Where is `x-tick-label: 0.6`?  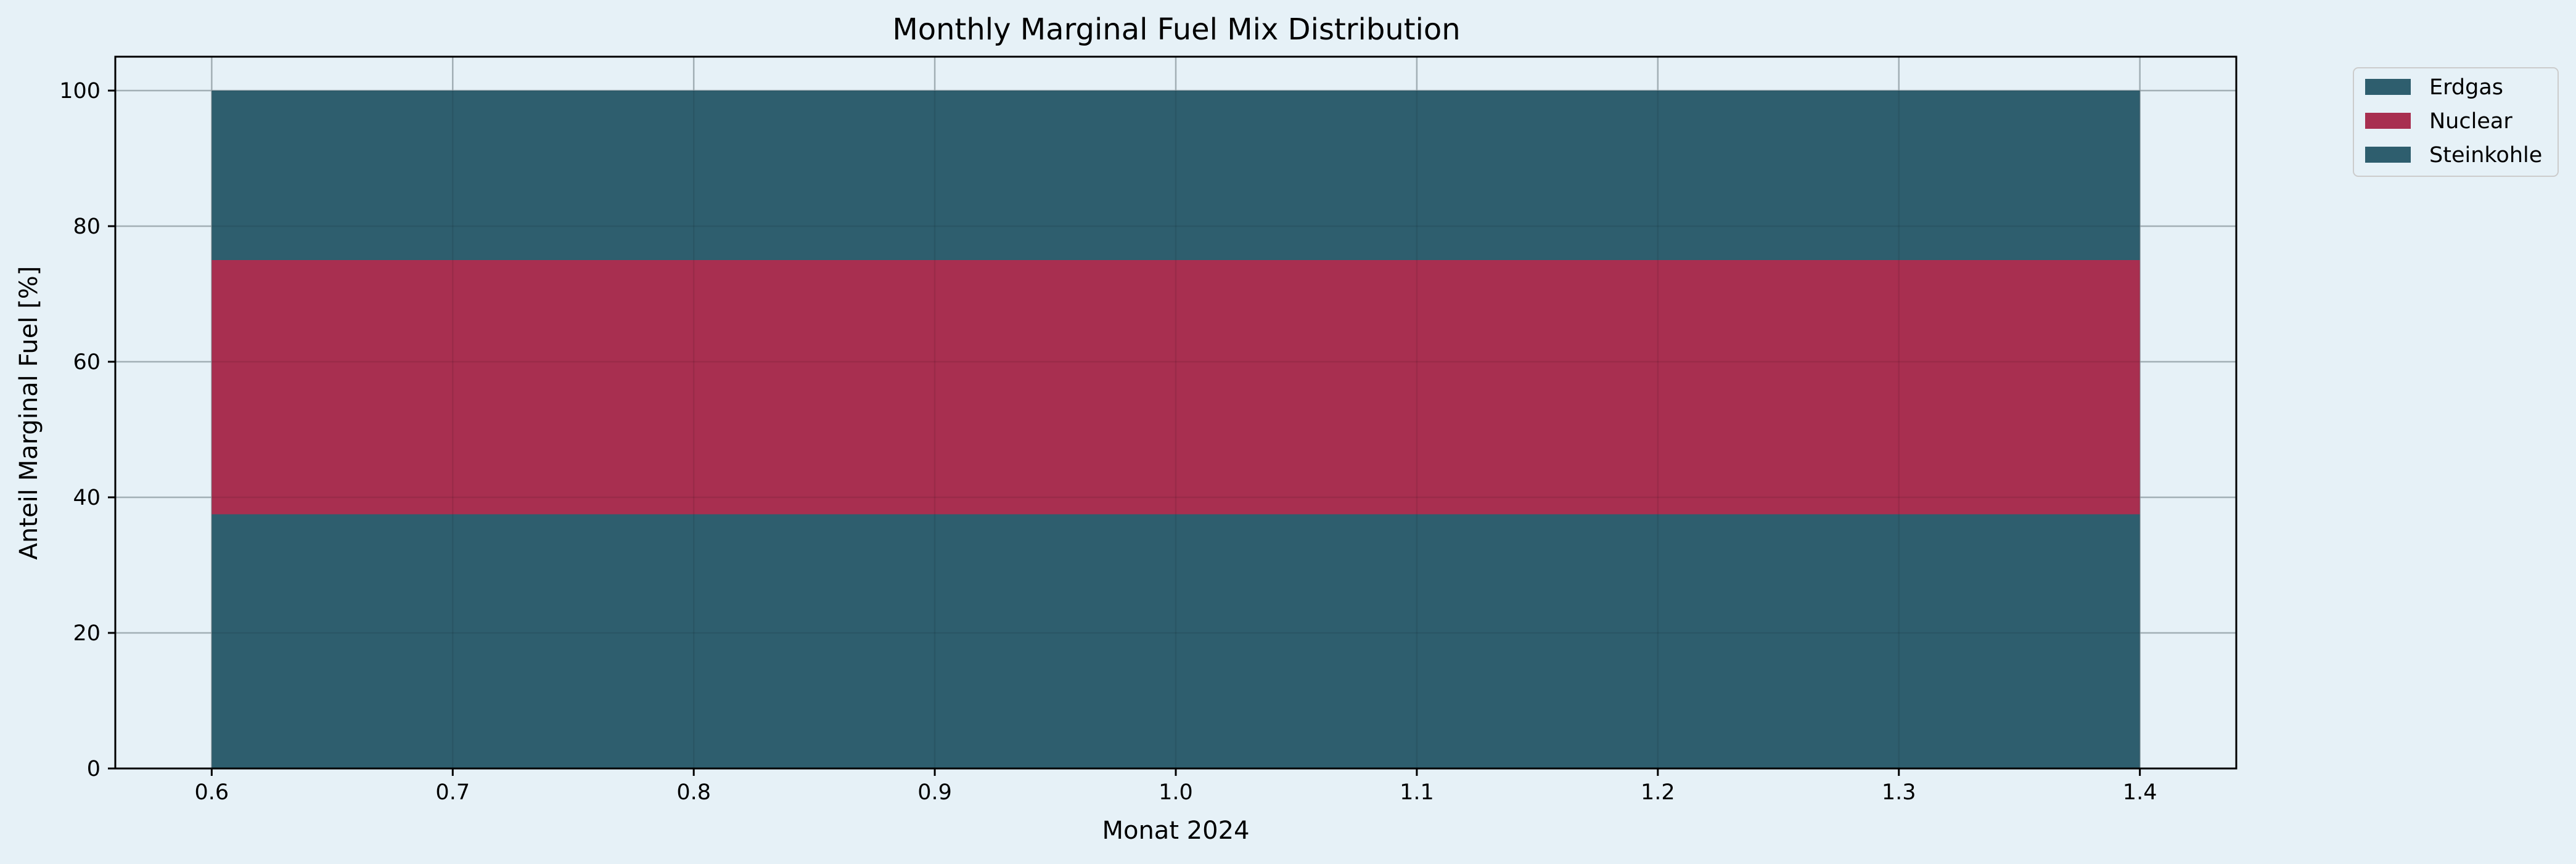 x-tick-label: 0.6 is located at coordinates (212, 792).